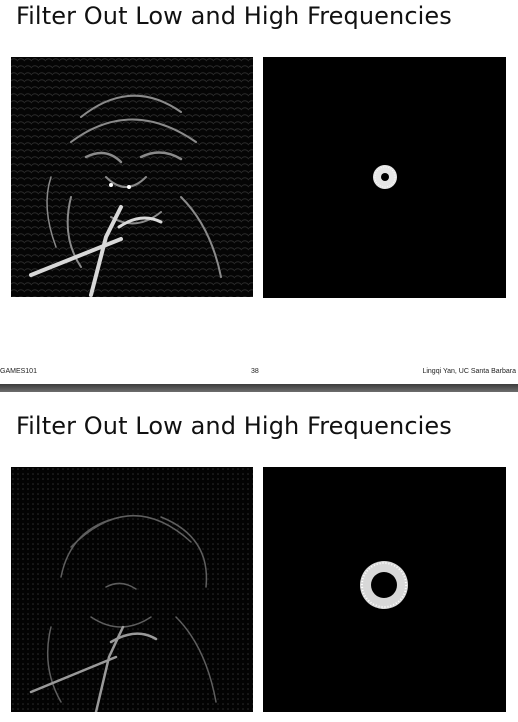 This screenshot has height=722, width=518. I want to click on footer-page-number: 38, so click(255, 371).